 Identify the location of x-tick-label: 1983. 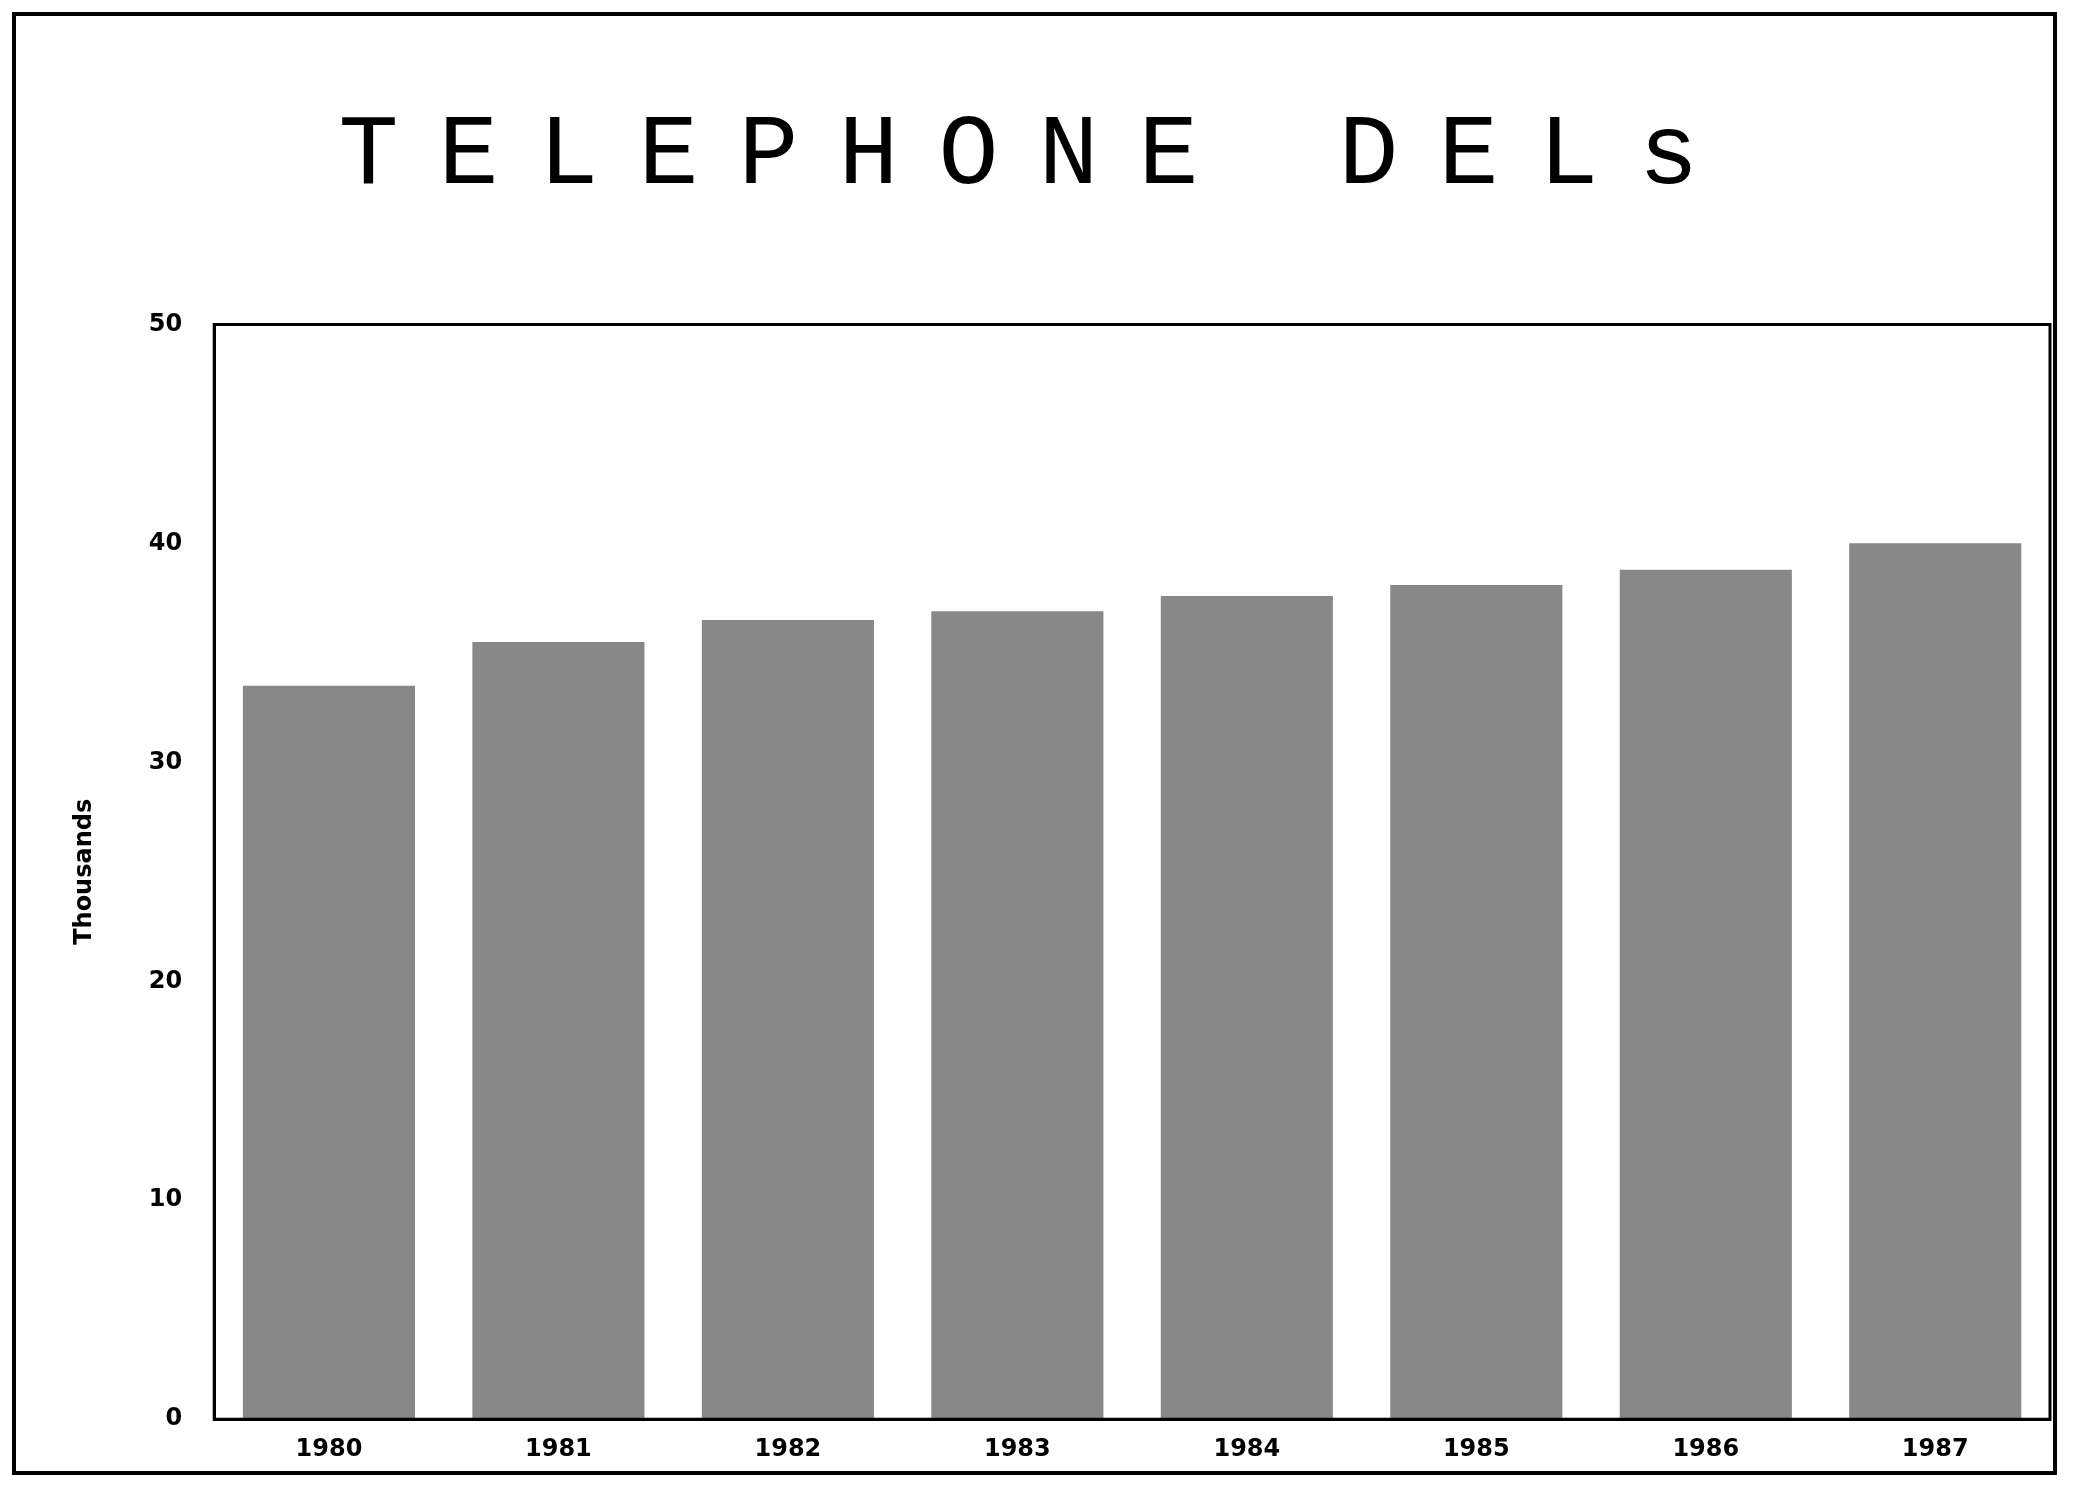
(1017, 1447).